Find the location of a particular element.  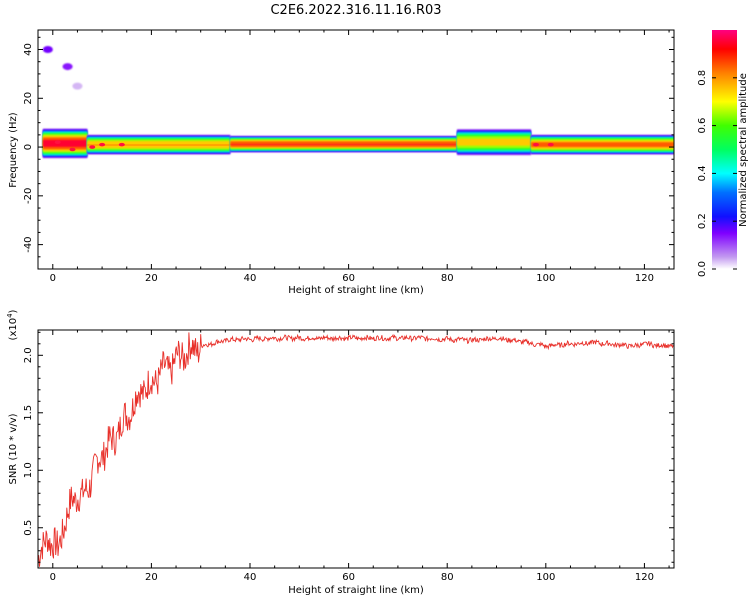

snr-x-tick-label: 60 is located at coordinates (348, 577).